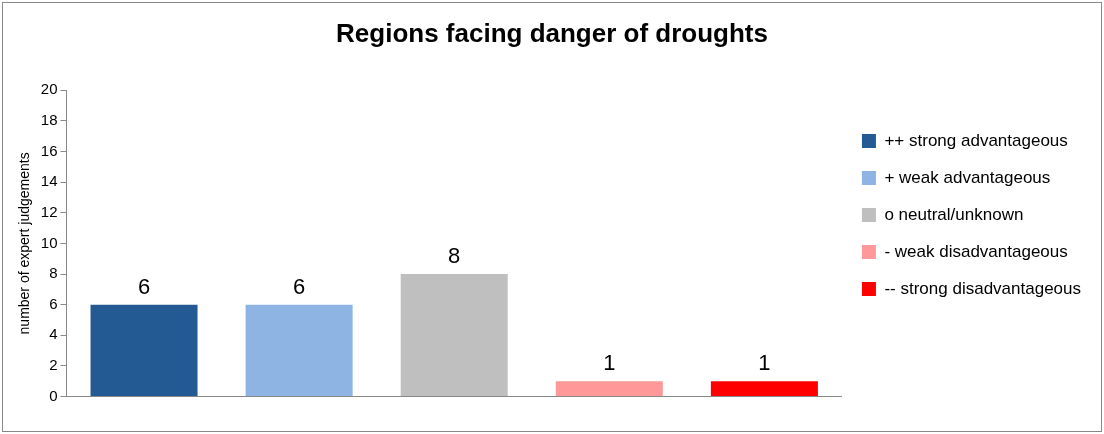 The height and width of the screenshot is (434, 1104). What do you see at coordinates (982, 288) in the screenshot?
I see `legend-label: -- strong disadvantageous` at bounding box center [982, 288].